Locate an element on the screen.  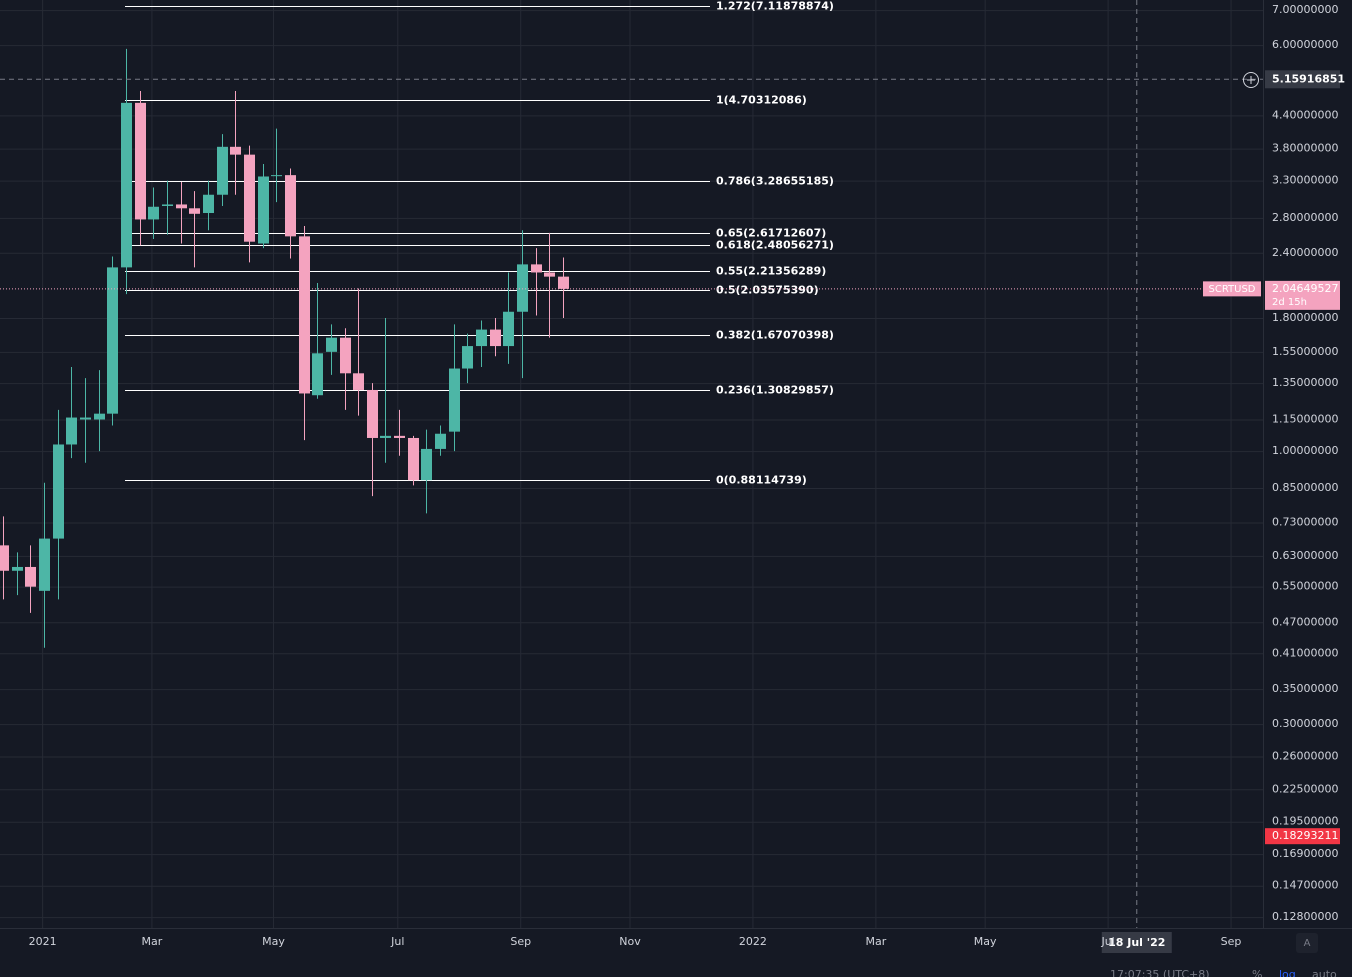
y-tick-label: 0.85000000 is located at coordinates (1305, 487).